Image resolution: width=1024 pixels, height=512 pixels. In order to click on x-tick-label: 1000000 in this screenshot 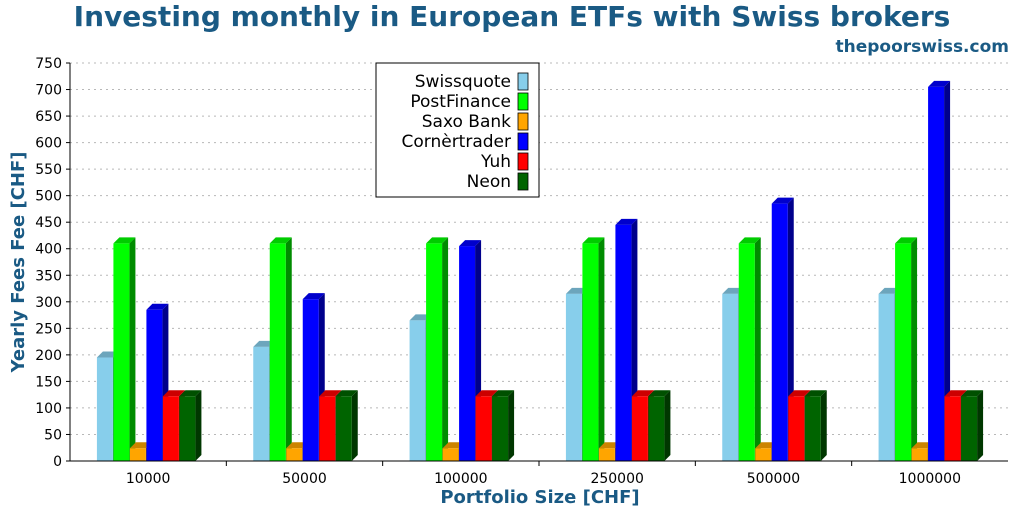, I will do `click(930, 479)`.